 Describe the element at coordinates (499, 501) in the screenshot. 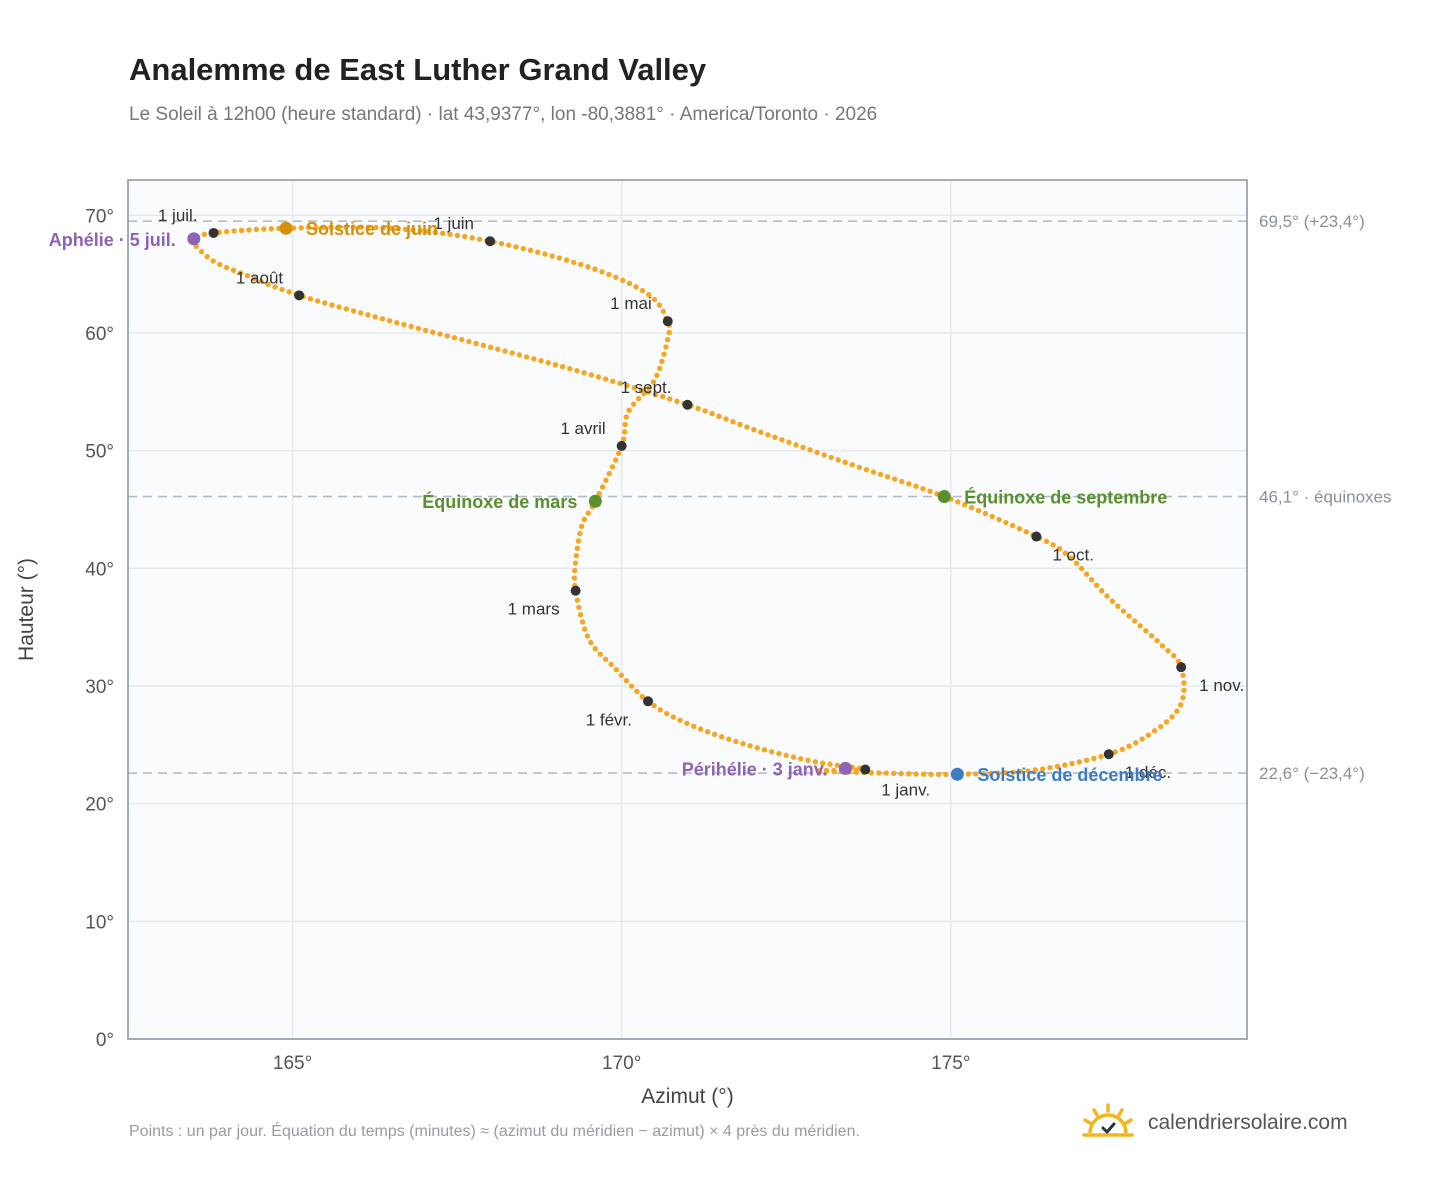

I see `event-label: Équinoxe de mars` at that location.